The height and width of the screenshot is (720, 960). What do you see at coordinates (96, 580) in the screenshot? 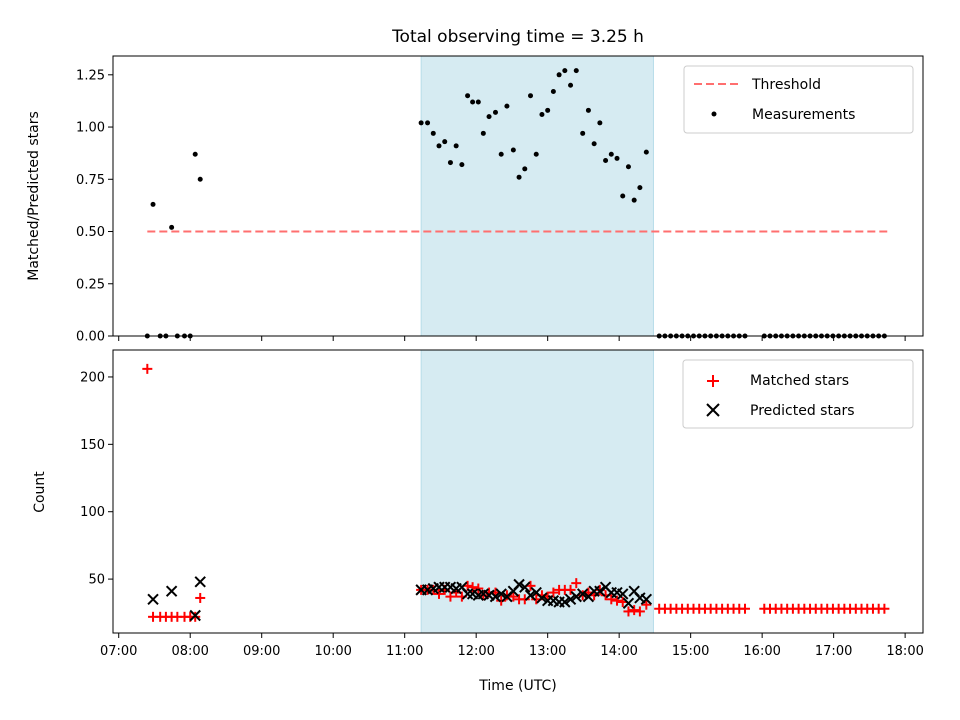
I see `y-tick-label: 50` at bounding box center [96, 580].